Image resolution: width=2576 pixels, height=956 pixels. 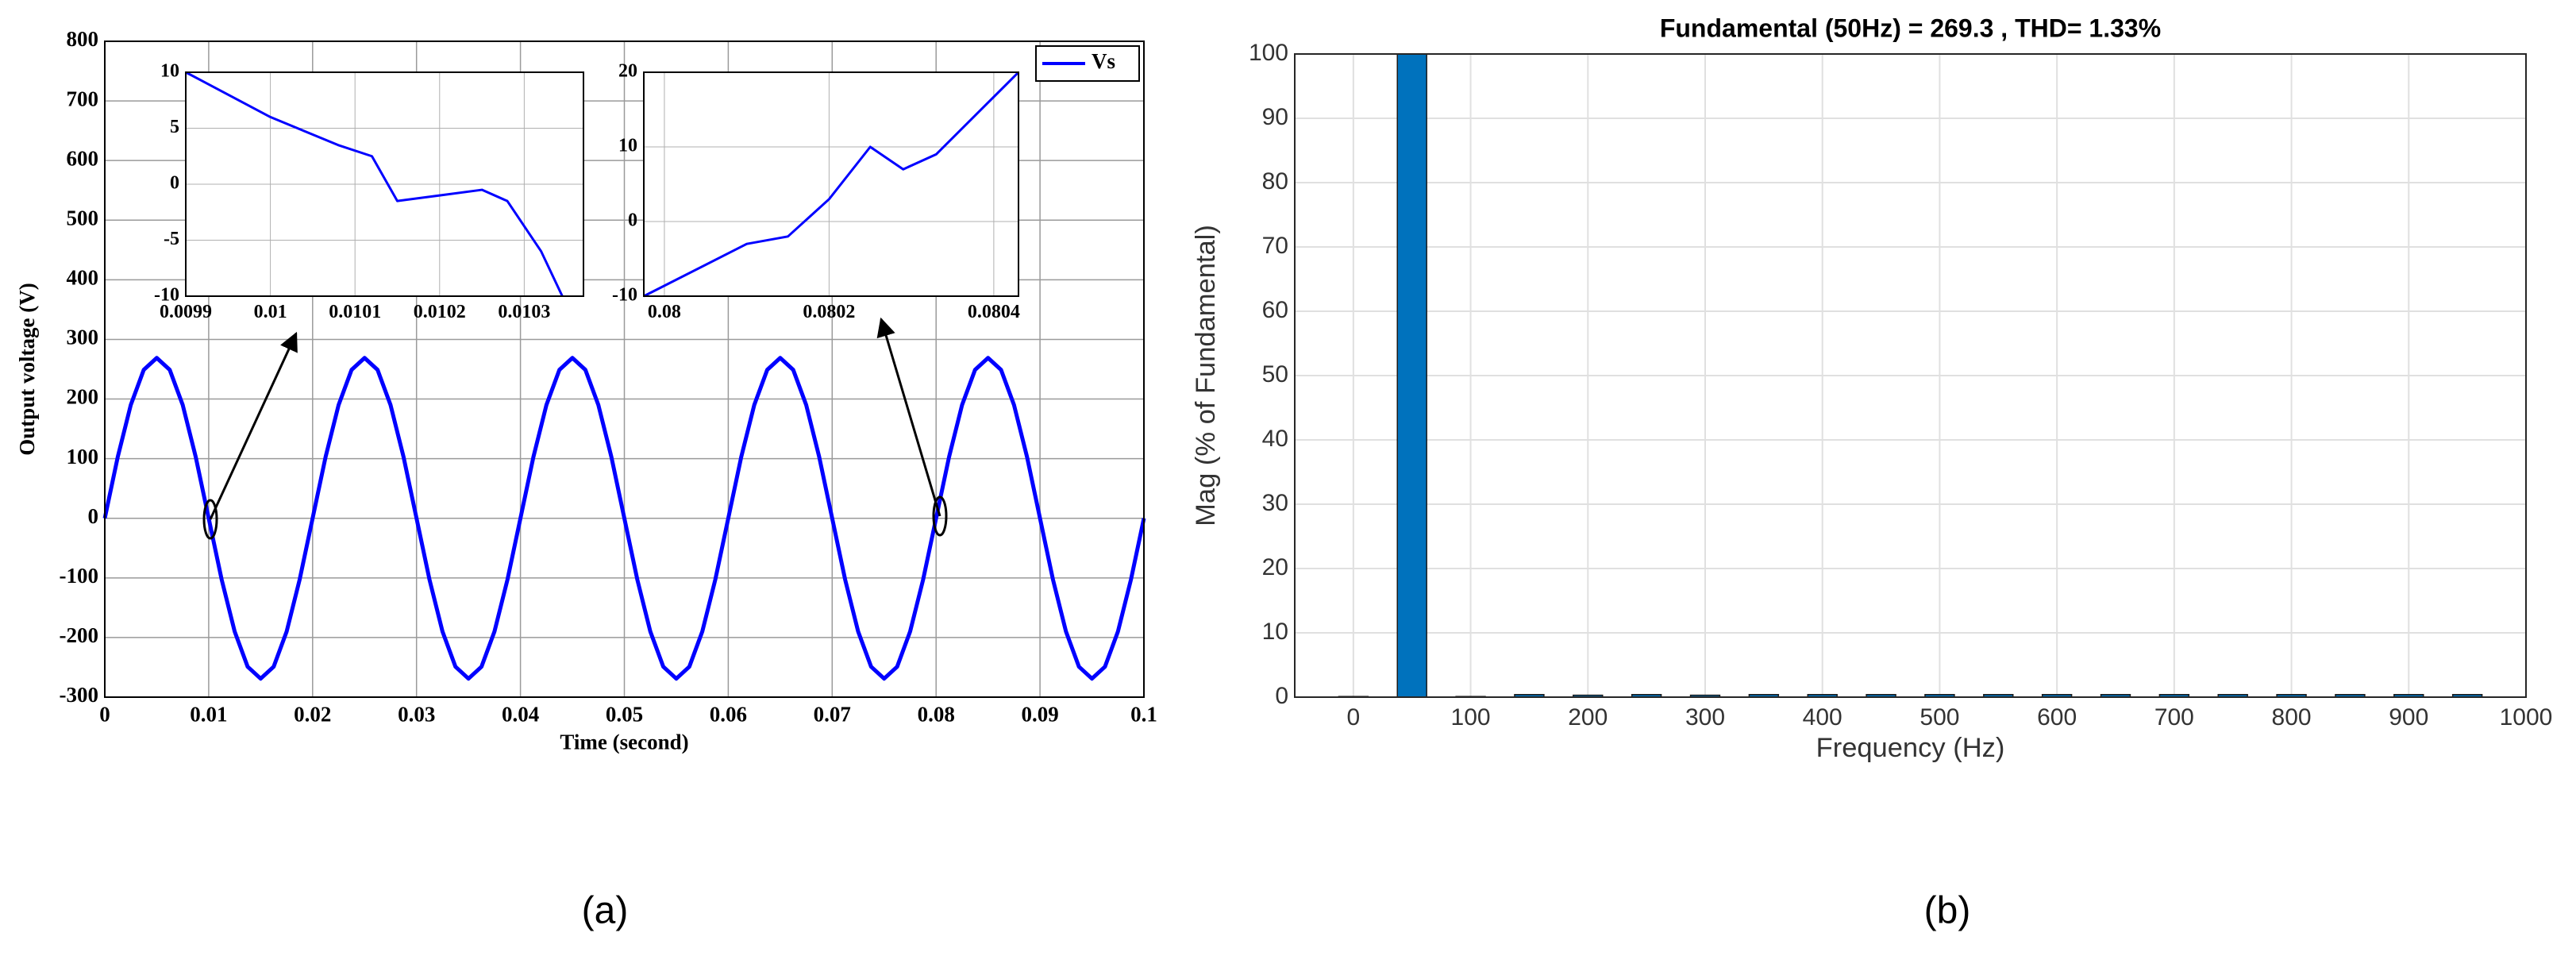 What do you see at coordinates (520, 715) in the screenshot?
I see `x-tick-label: 0.04` at bounding box center [520, 715].